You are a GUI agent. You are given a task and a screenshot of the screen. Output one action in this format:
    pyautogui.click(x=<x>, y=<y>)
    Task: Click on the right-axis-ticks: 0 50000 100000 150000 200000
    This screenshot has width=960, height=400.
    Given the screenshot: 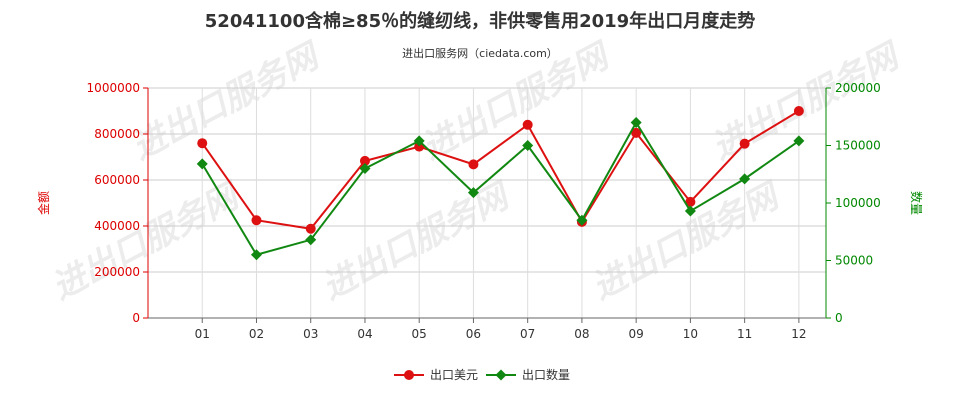 What is the action you would take?
    pyautogui.click(x=853, y=203)
    